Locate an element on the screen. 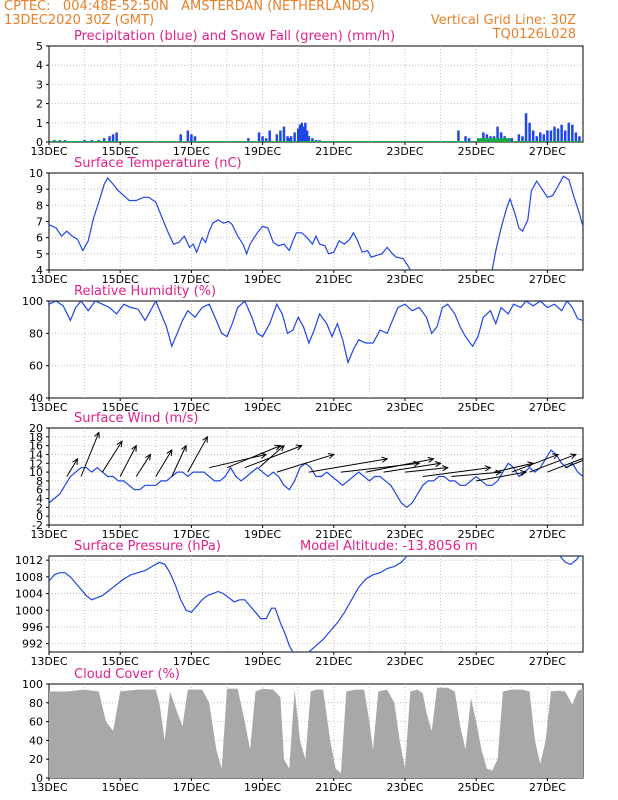 This screenshot has height=800, width=618. y-tick-label: 5 is located at coordinates (39, 254).